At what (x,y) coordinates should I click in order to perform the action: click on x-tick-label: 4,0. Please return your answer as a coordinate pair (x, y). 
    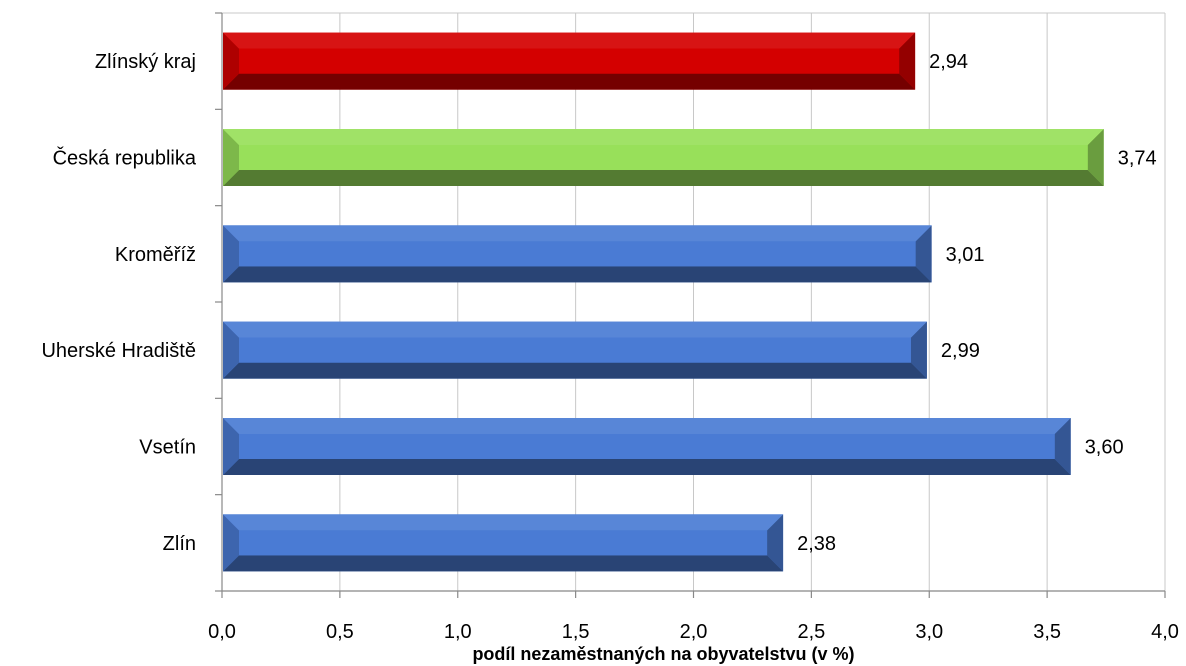
    Looking at the image, I should click on (1165, 632).